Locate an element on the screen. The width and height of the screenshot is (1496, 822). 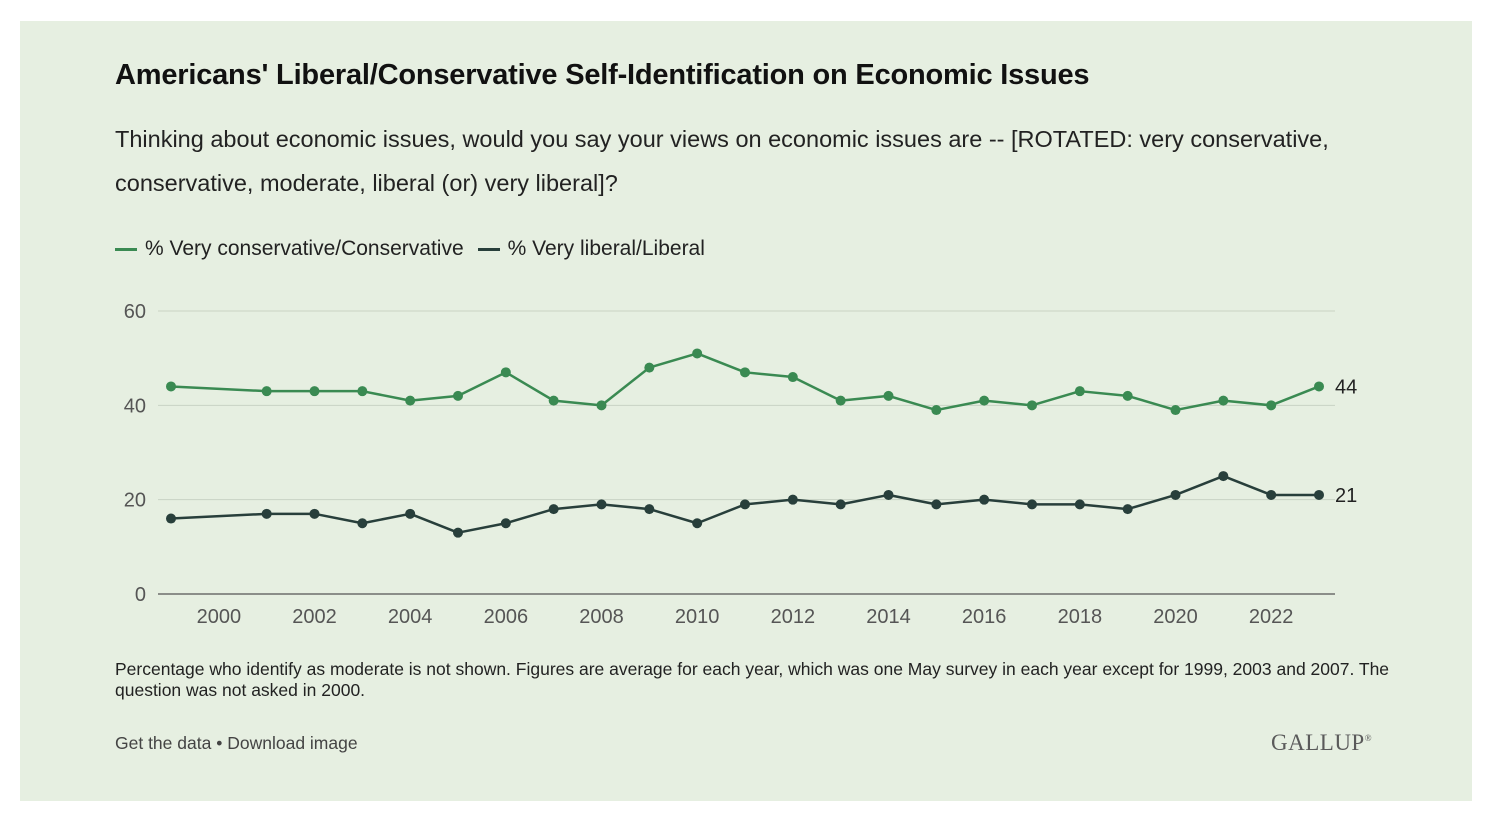
x-tick-label: 2020 is located at coordinates (1175, 617).